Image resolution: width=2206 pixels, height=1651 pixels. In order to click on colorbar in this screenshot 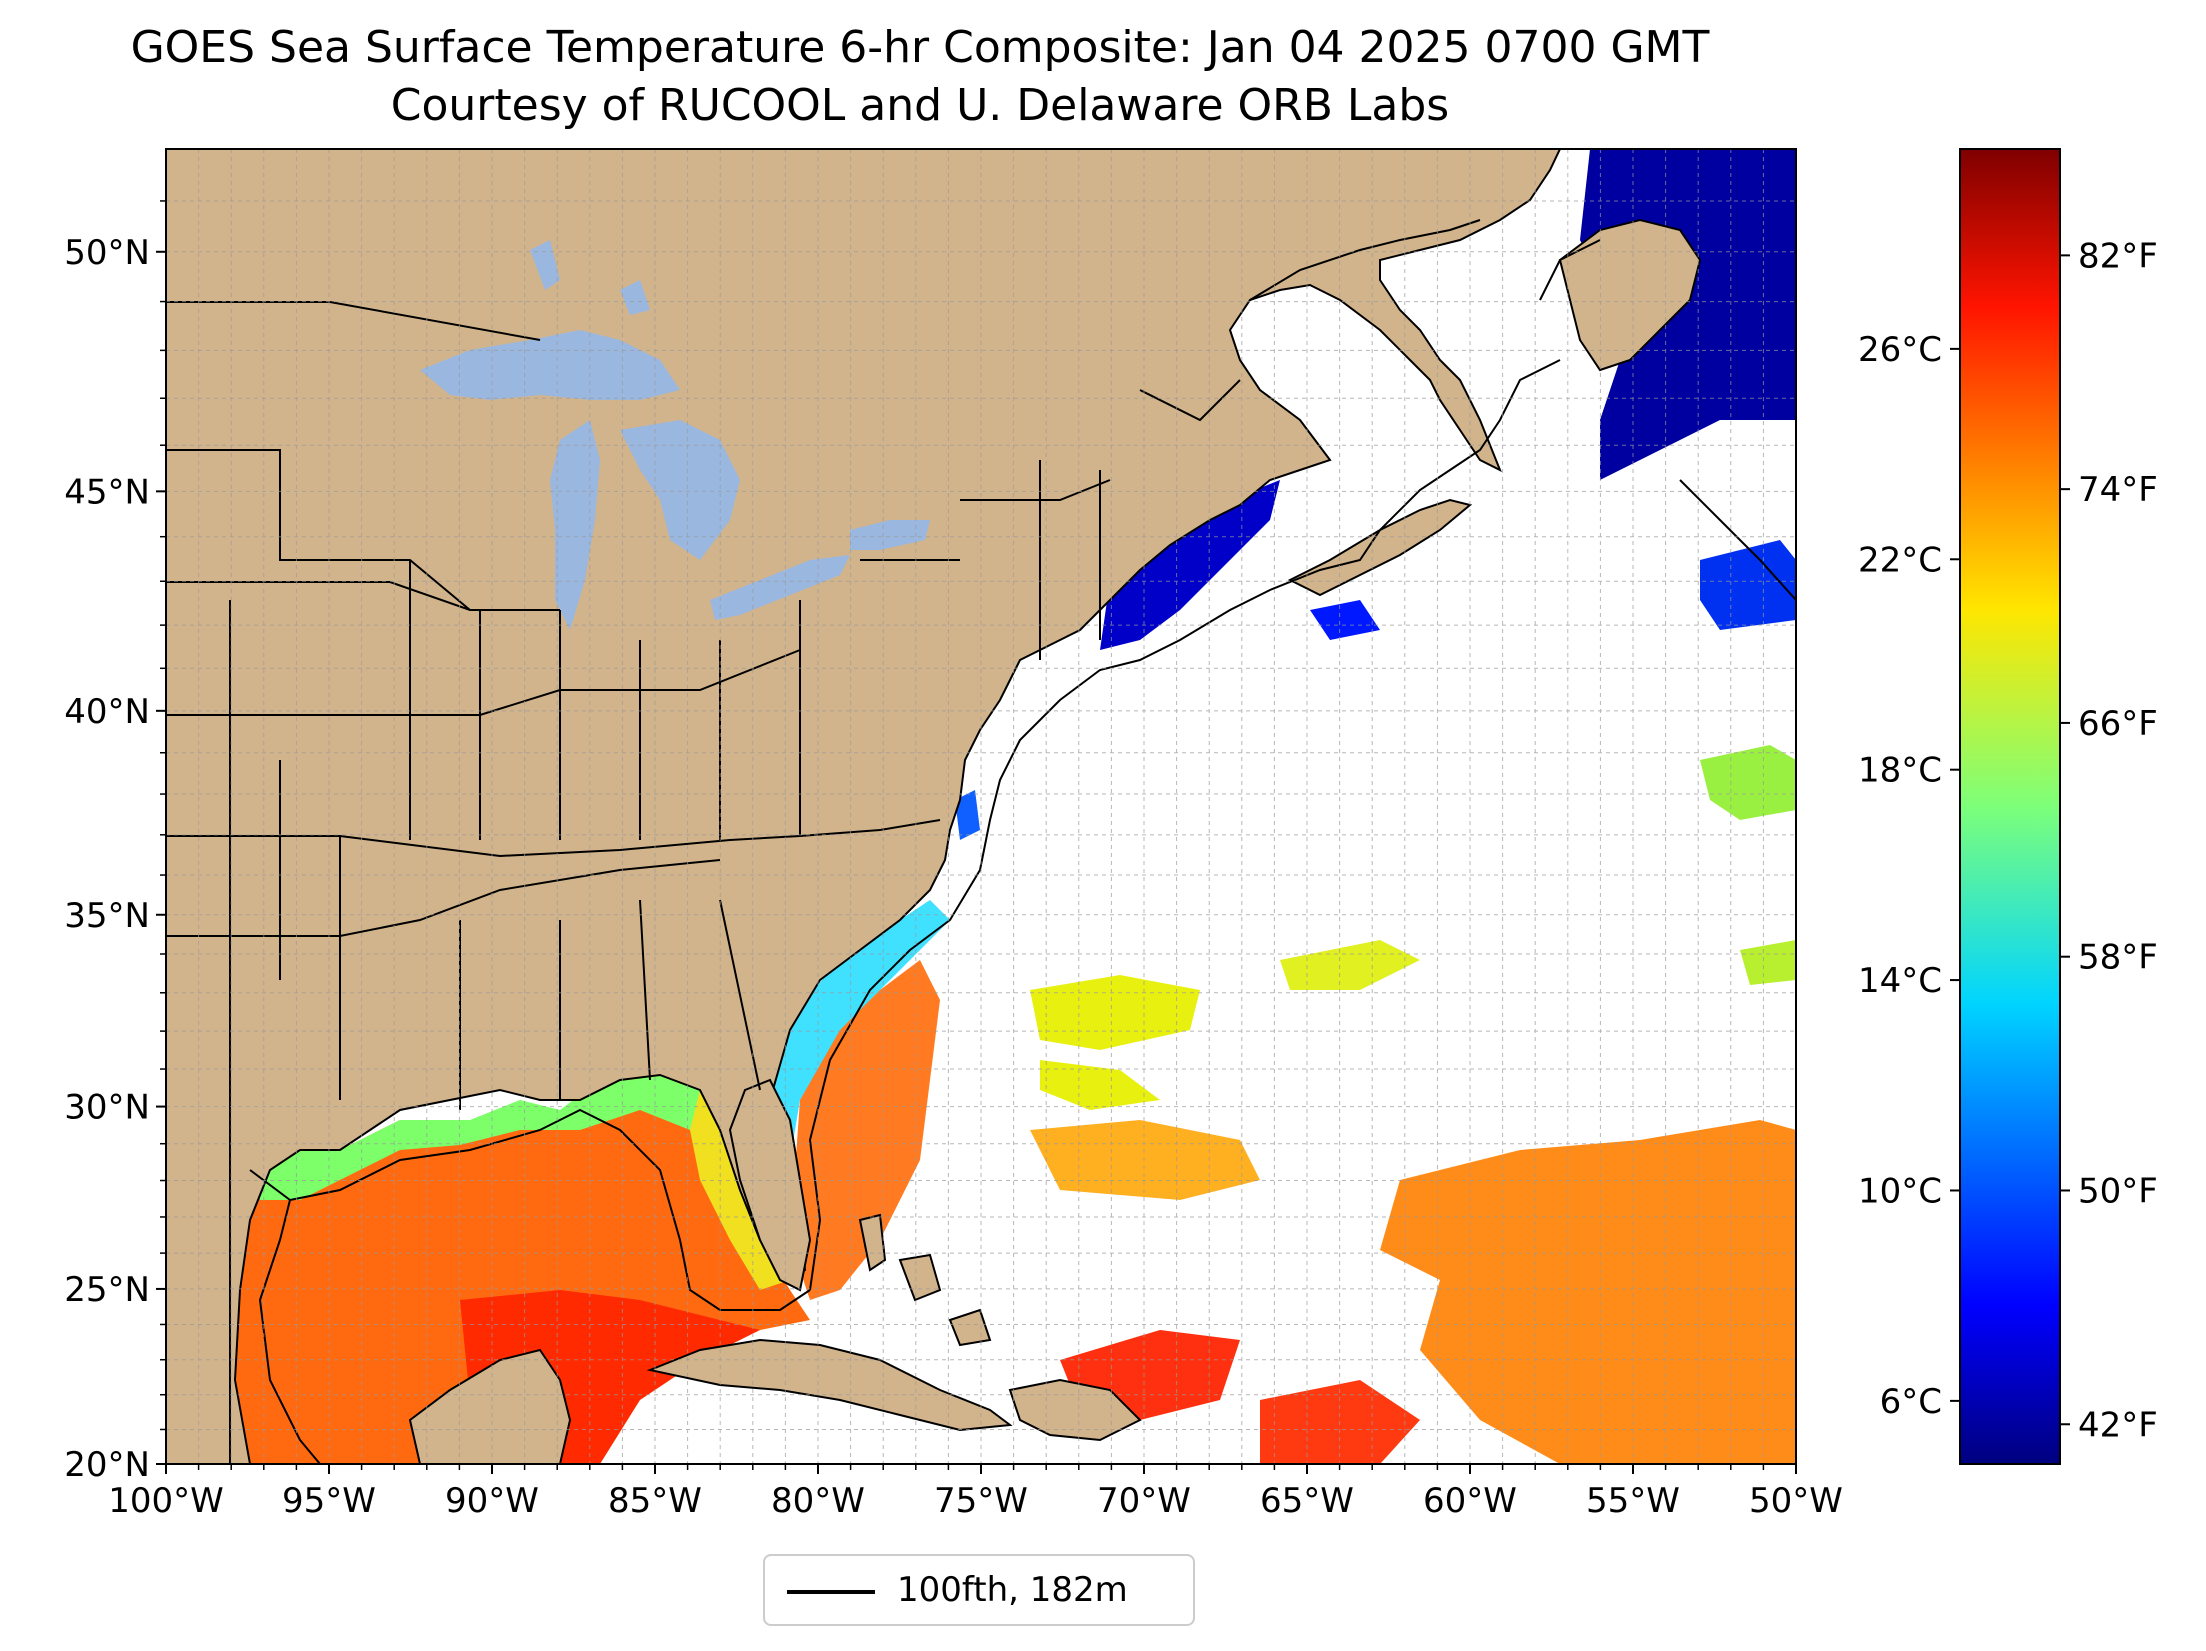, I will do `click(2010, 806)`.